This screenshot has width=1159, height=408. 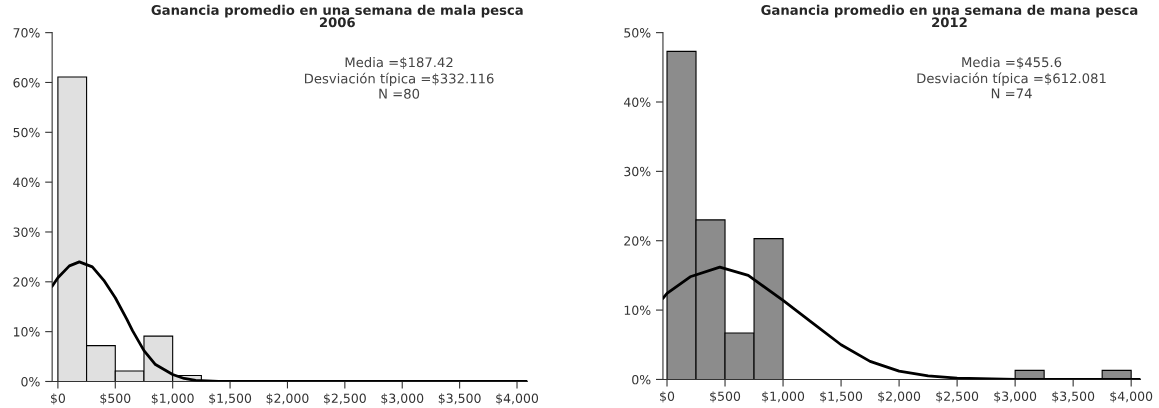 What do you see at coordinates (1012, 62) in the screenshot?
I see `annotation: Media =$455.6` at bounding box center [1012, 62].